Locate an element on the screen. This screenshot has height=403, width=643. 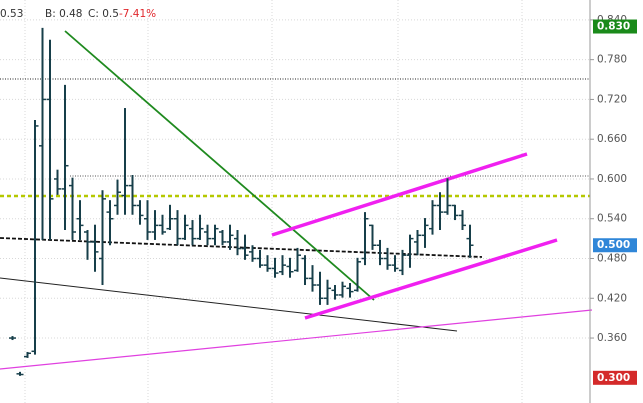
y-tick-label: 0.780 is located at coordinates (612, 60).